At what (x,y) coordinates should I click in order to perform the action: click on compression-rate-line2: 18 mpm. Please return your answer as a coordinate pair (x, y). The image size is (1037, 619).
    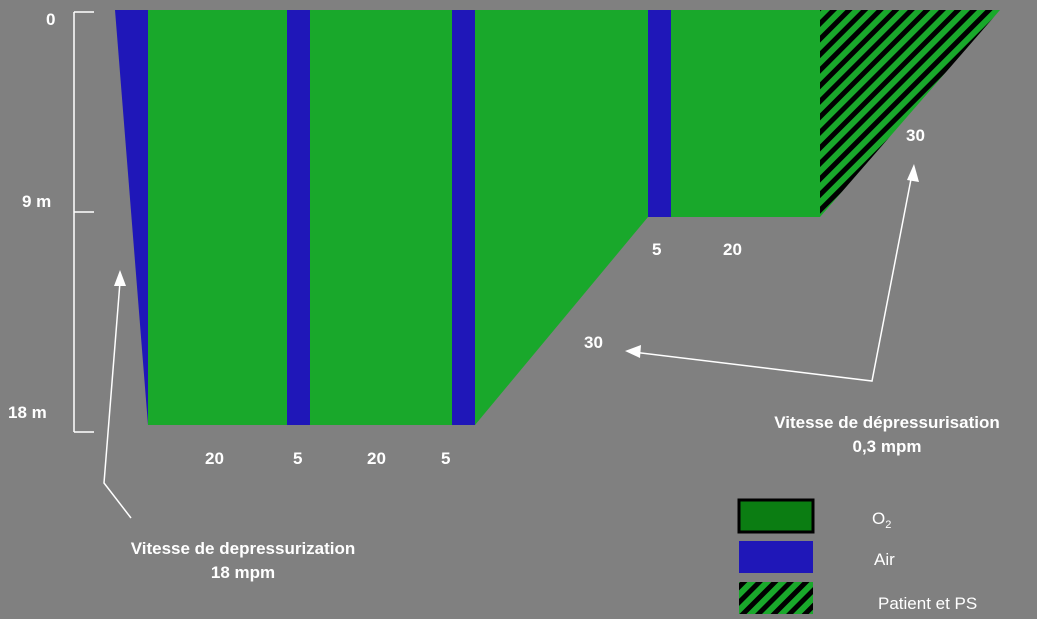
    Looking at the image, I should click on (243, 572).